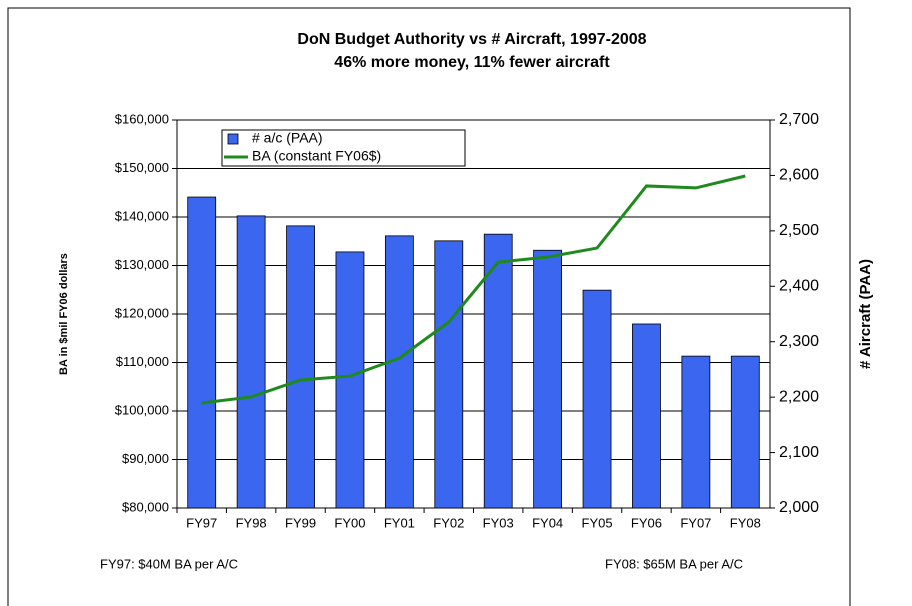 The width and height of the screenshot is (912, 606). What do you see at coordinates (799, 286) in the screenshot?
I see `y2-tick-label: 2,400` at bounding box center [799, 286].